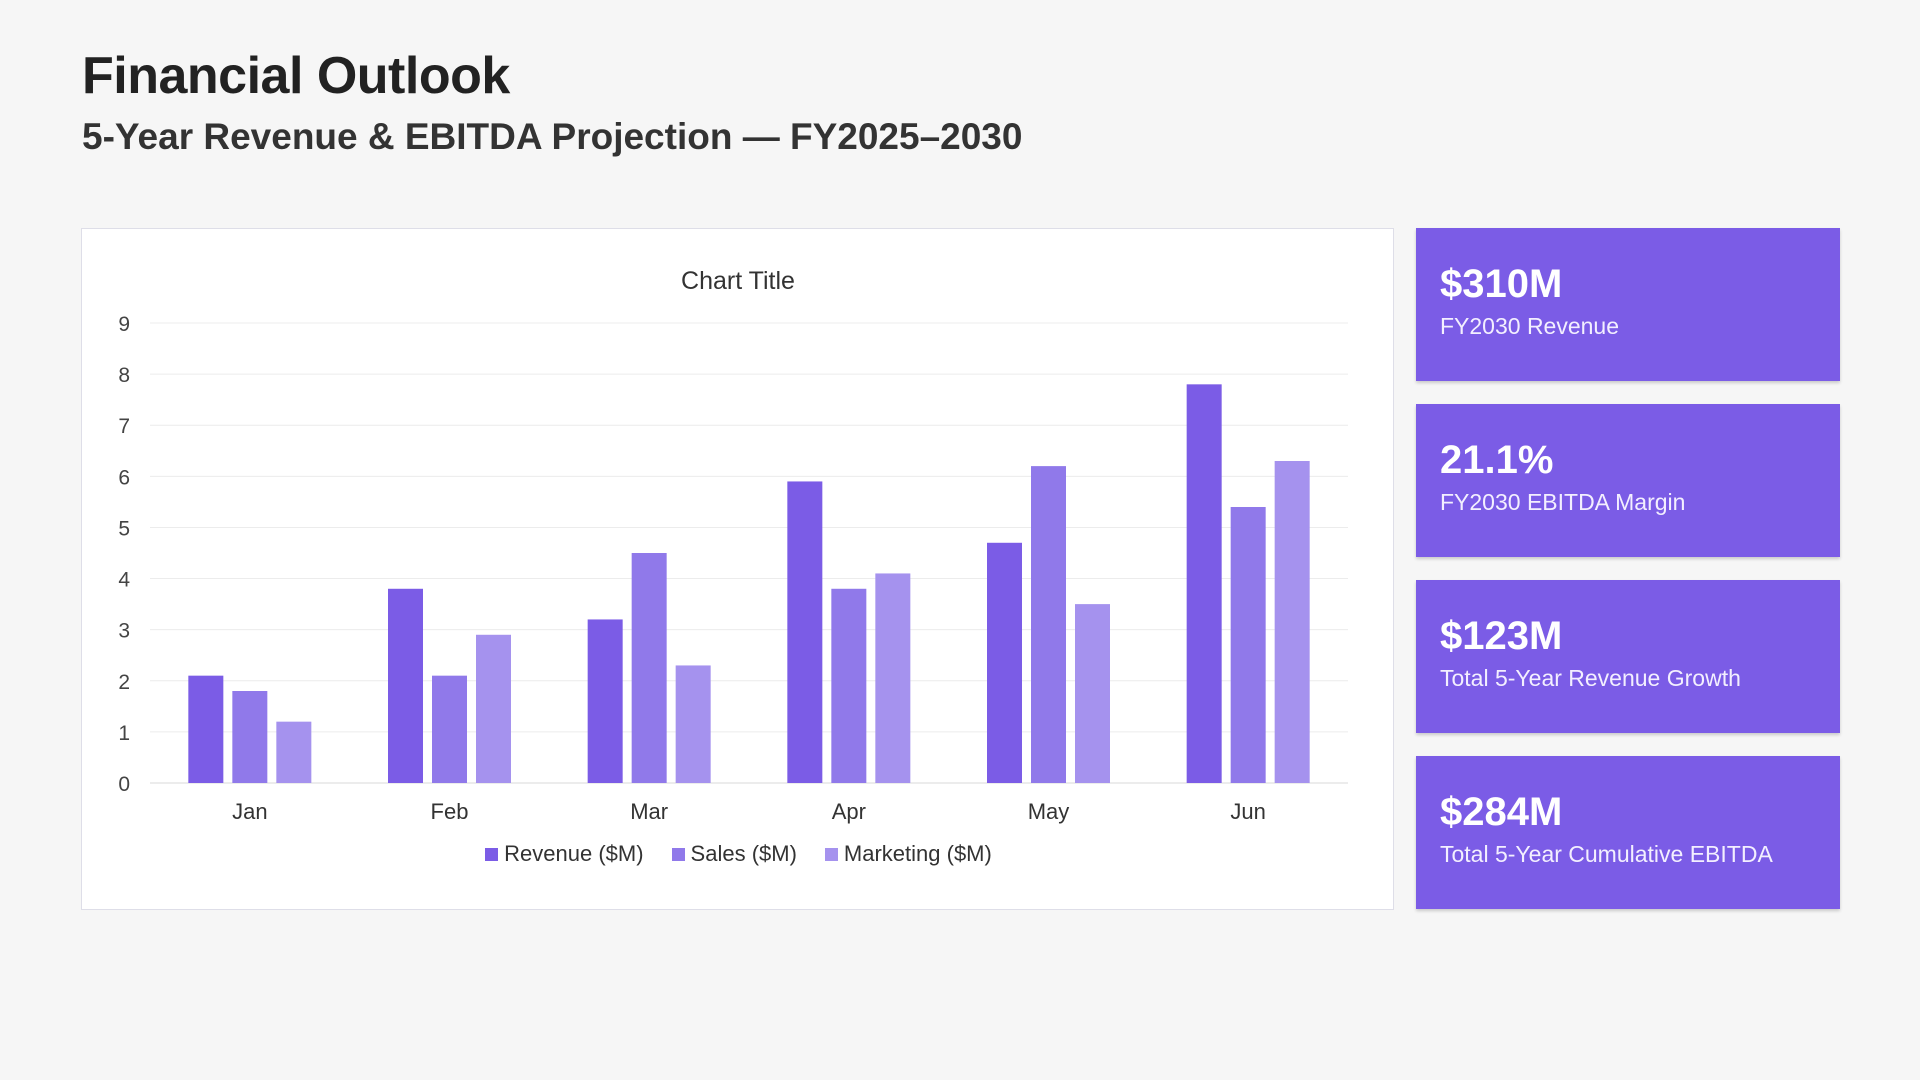 This screenshot has width=1920, height=1080. Describe the element at coordinates (124, 682) in the screenshot. I see `y-tick-label: 2` at that location.